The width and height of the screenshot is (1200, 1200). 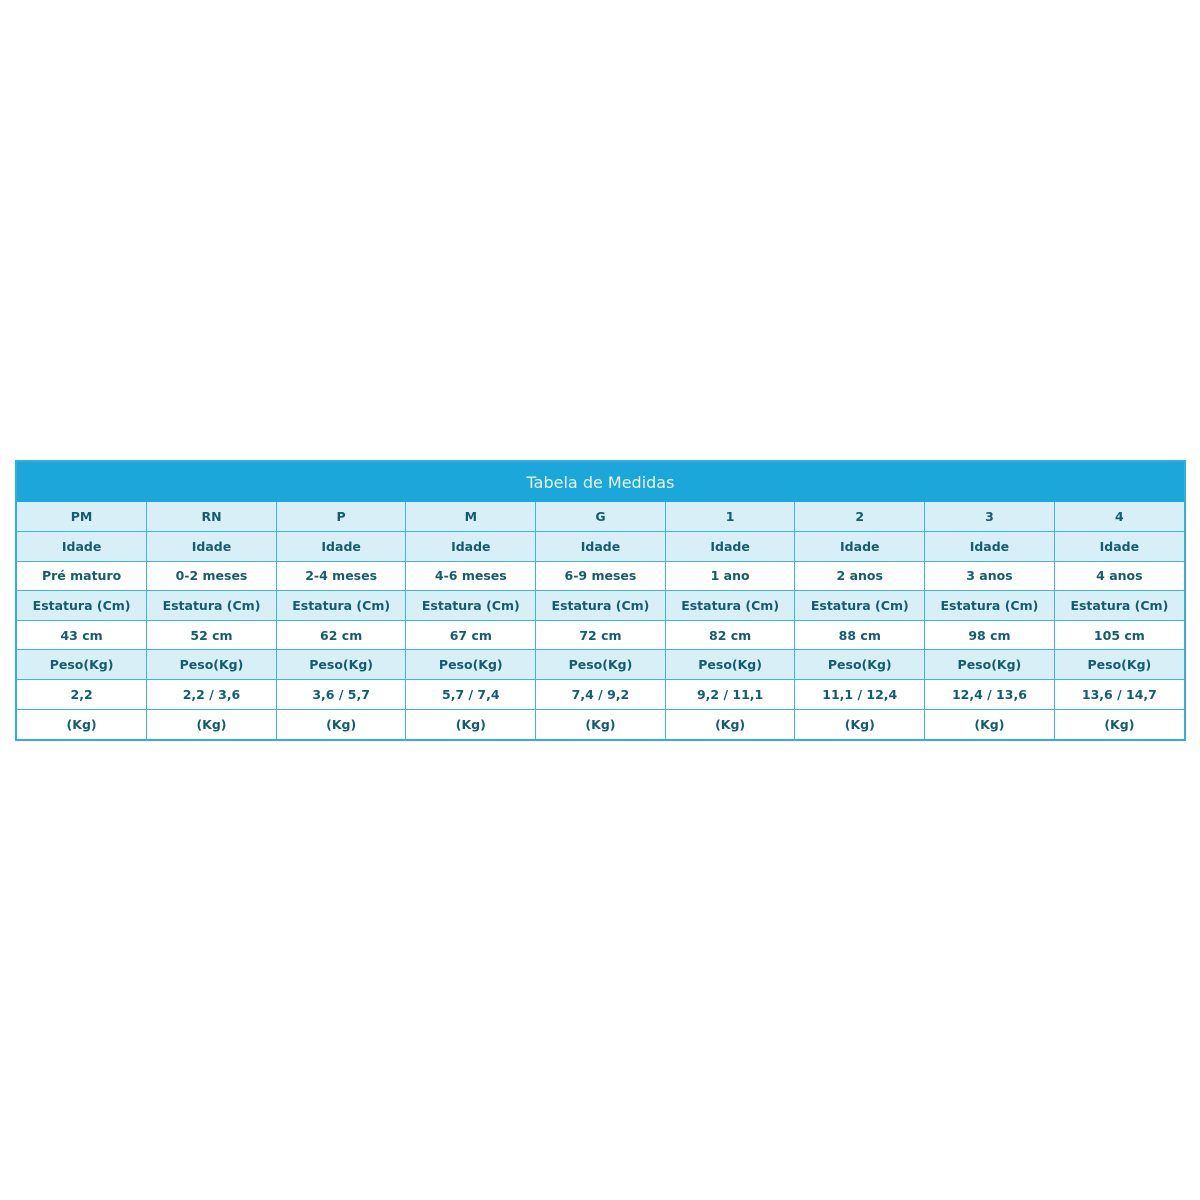 I want to click on table-cell: M, so click(x=471, y=517).